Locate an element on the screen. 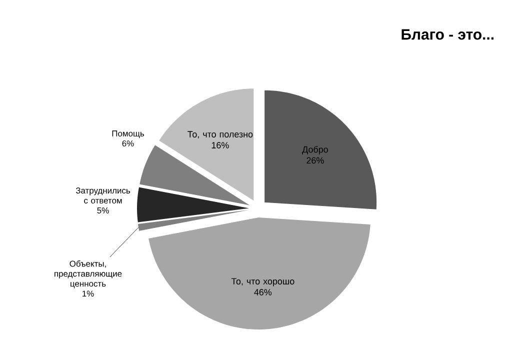 This screenshot has width=506, height=341. slice-label: Объекты, представляющие ценность is located at coordinates (88, 274).